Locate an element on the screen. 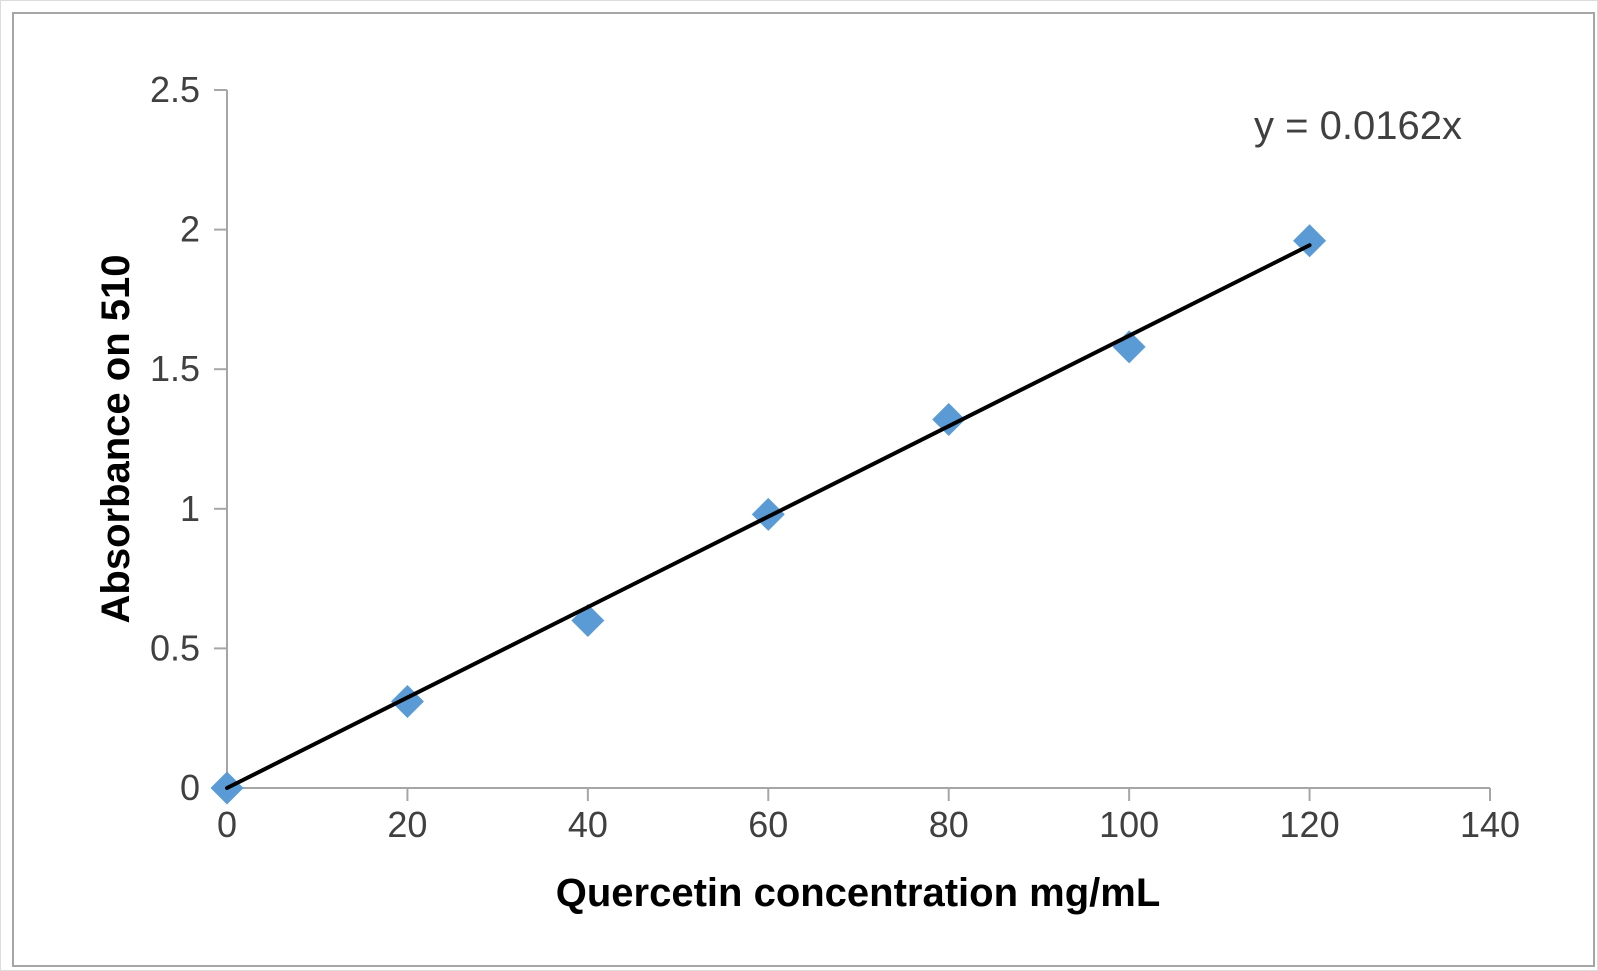 The image size is (1598, 971). x-axis-tick-label: 100 is located at coordinates (1129, 824).